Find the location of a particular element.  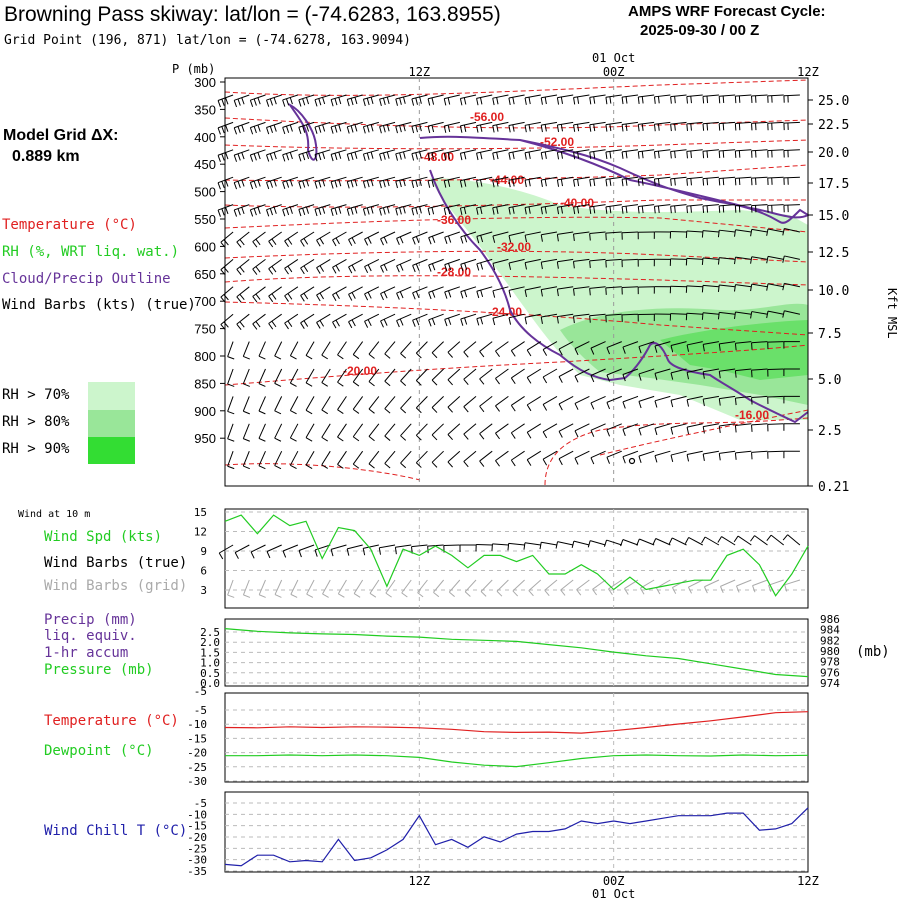

legend-precip: Precip (mm) is located at coordinates (90, 620).